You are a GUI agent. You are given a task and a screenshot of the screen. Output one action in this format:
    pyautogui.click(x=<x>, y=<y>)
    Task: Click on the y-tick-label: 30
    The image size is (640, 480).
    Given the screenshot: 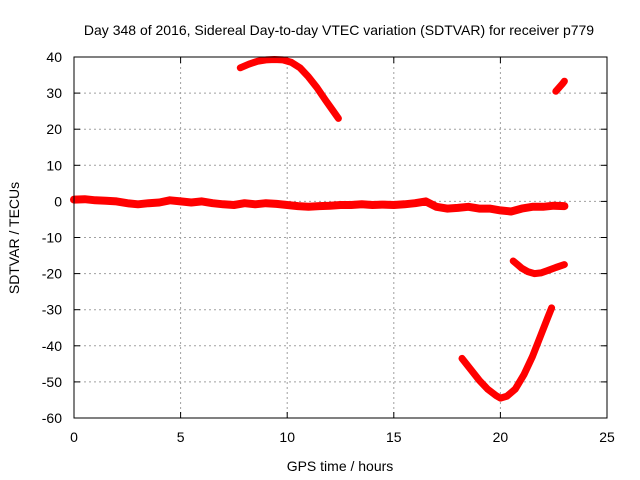 What is the action you would take?
    pyautogui.click(x=54, y=93)
    